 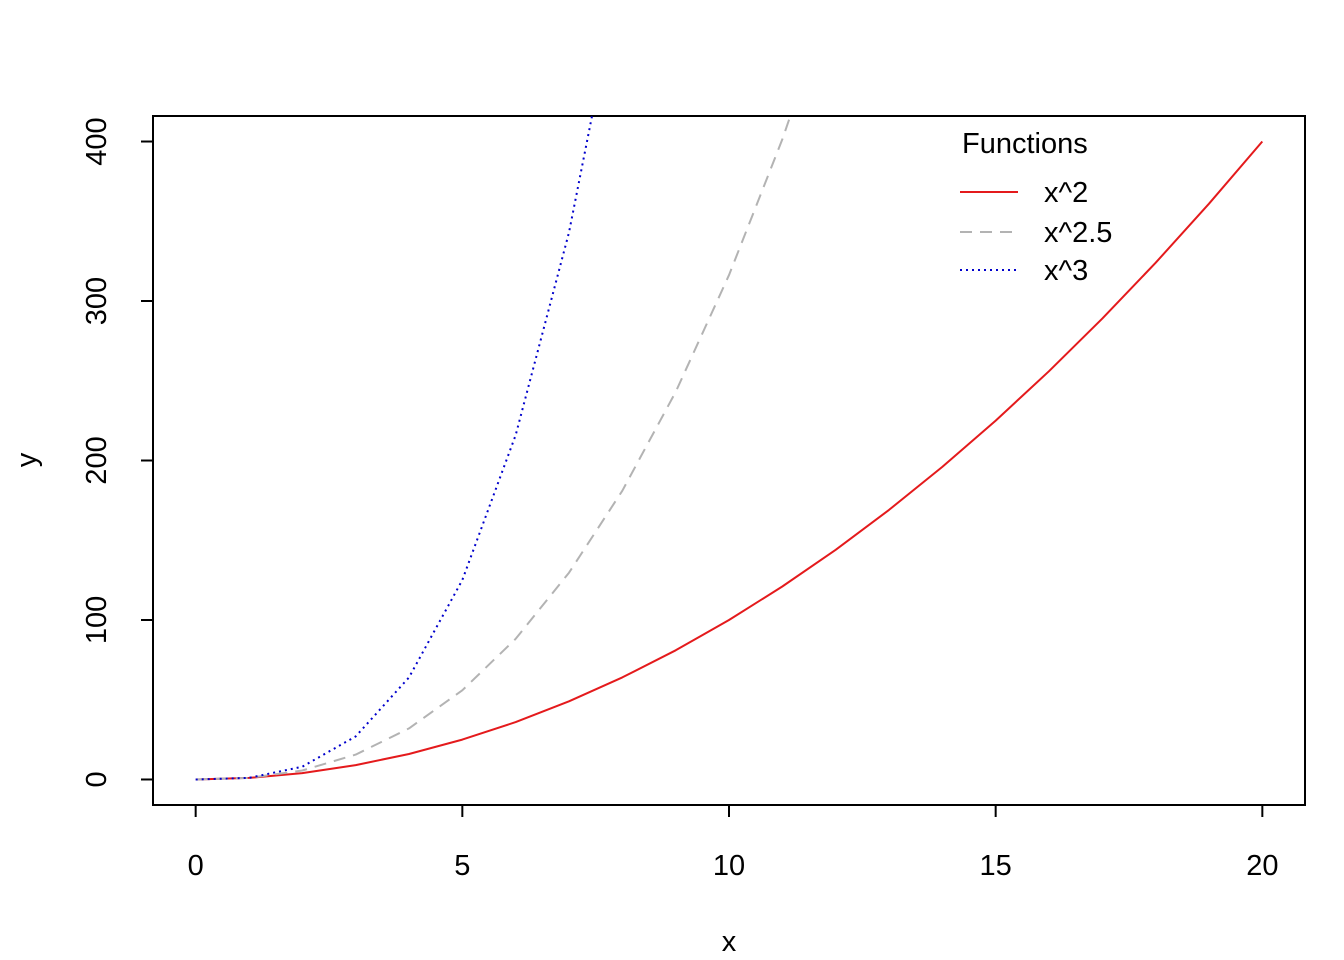 I want to click on legend: Functions x^2 x^2.5 x^3, so click(x=1036, y=207).